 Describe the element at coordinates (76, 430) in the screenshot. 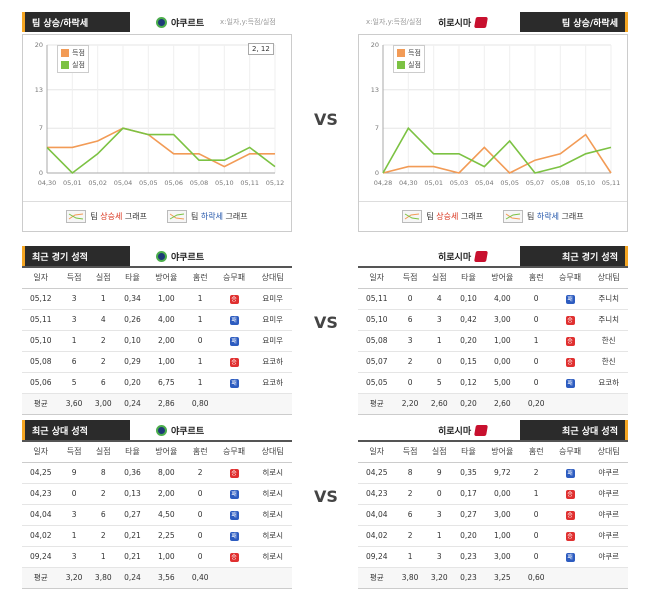

I see `left-h2h-tab: 최근 상대 성적` at that location.